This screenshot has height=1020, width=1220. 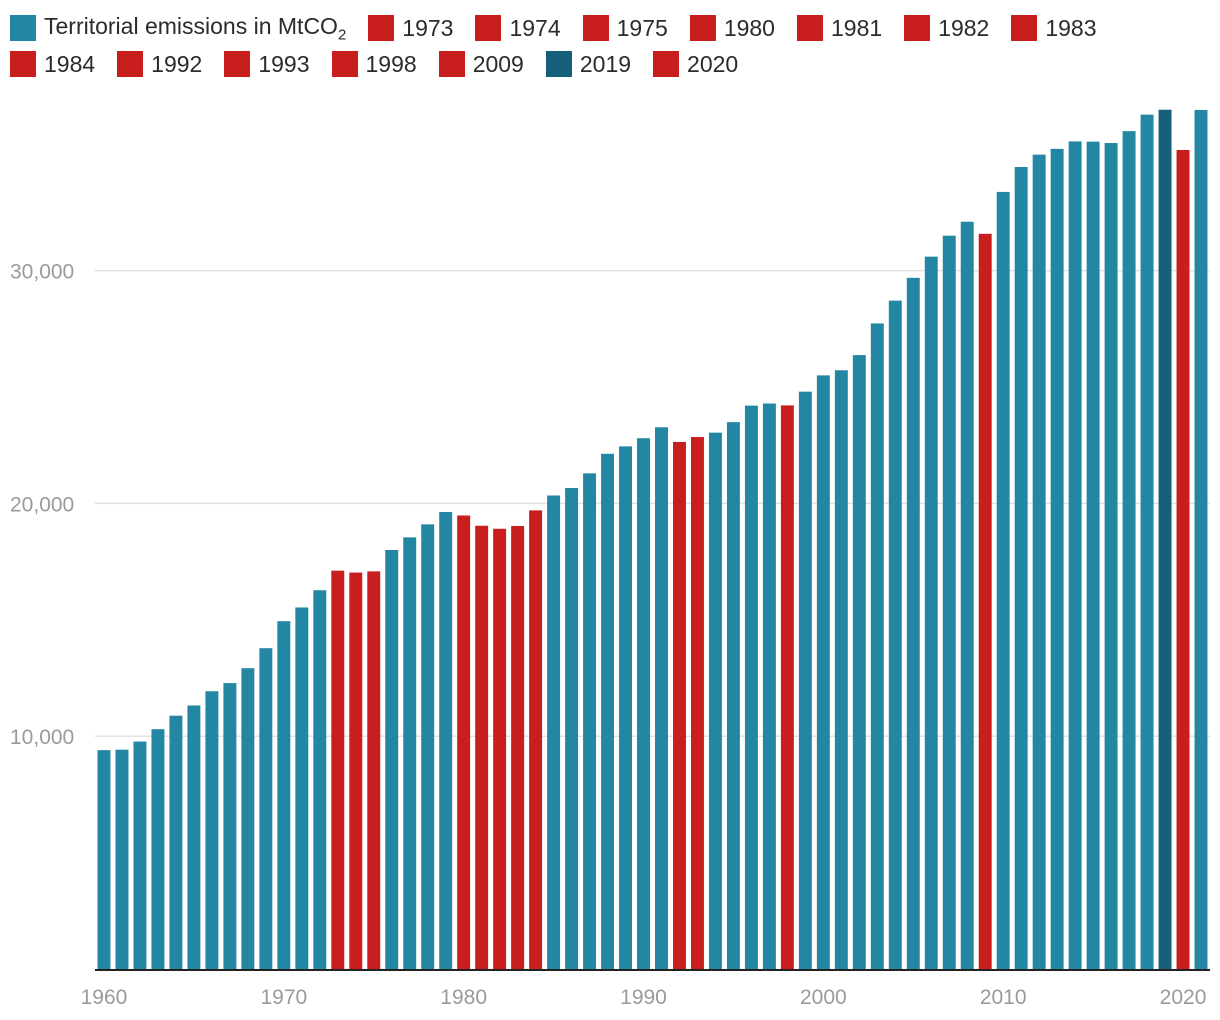 What do you see at coordinates (284, 795) in the screenshot?
I see `bar-1970` at bounding box center [284, 795].